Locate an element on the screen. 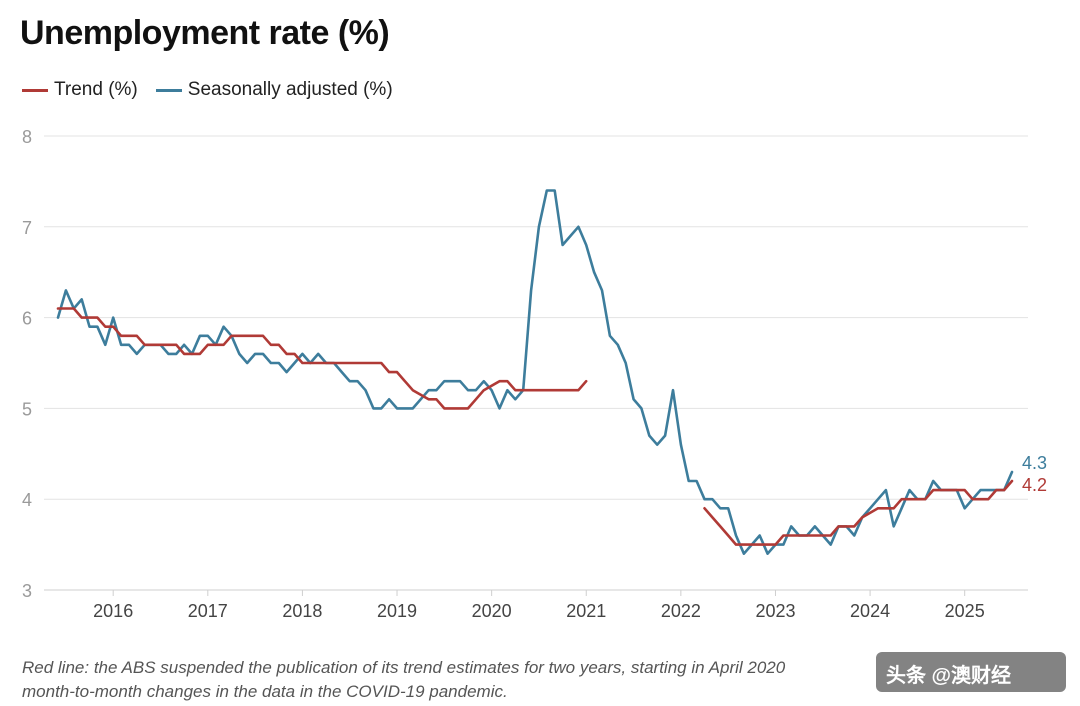 The image size is (1080, 706). x-tick-label: 2021 is located at coordinates (586, 611).